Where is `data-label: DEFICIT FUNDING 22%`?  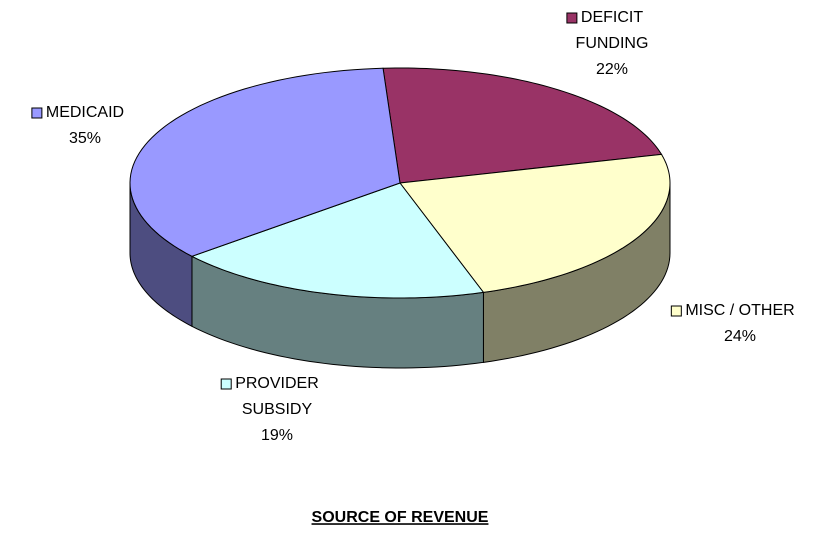
data-label: DEFICIT FUNDING 22% is located at coordinates (607, 43).